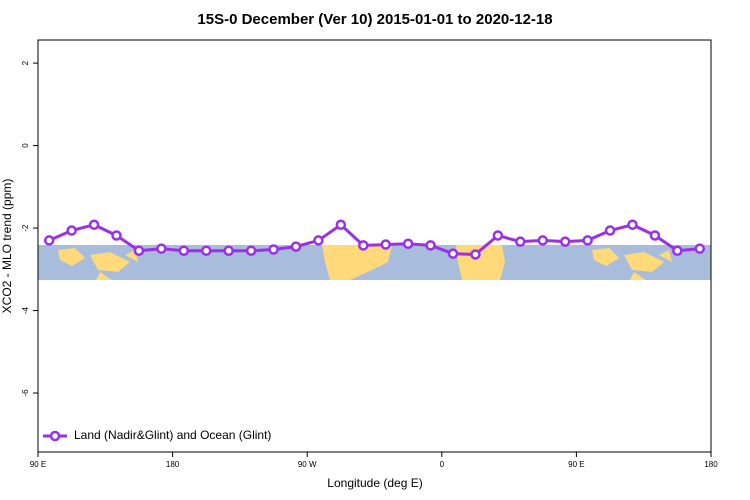  I want to click on y-tick-label: -6, so click(25, 393).